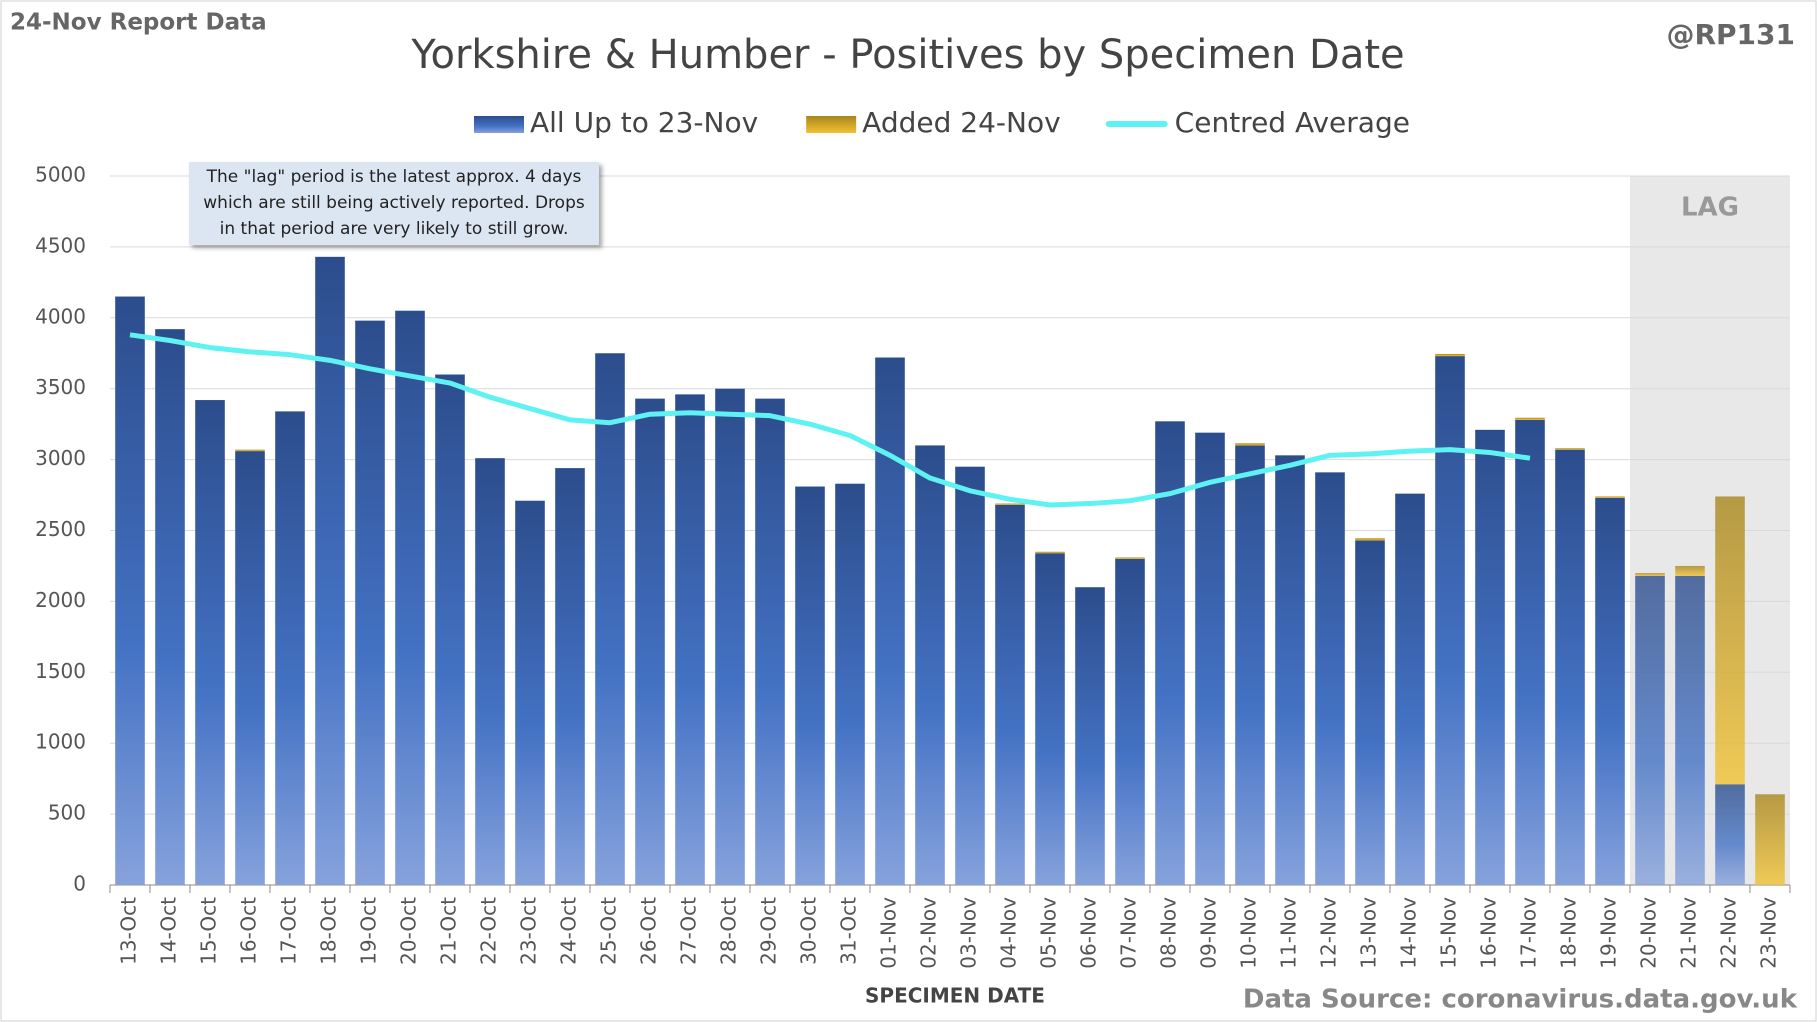 The height and width of the screenshot is (1022, 1817). I want to click on y-tick-label: 2000, so click(60, 600).